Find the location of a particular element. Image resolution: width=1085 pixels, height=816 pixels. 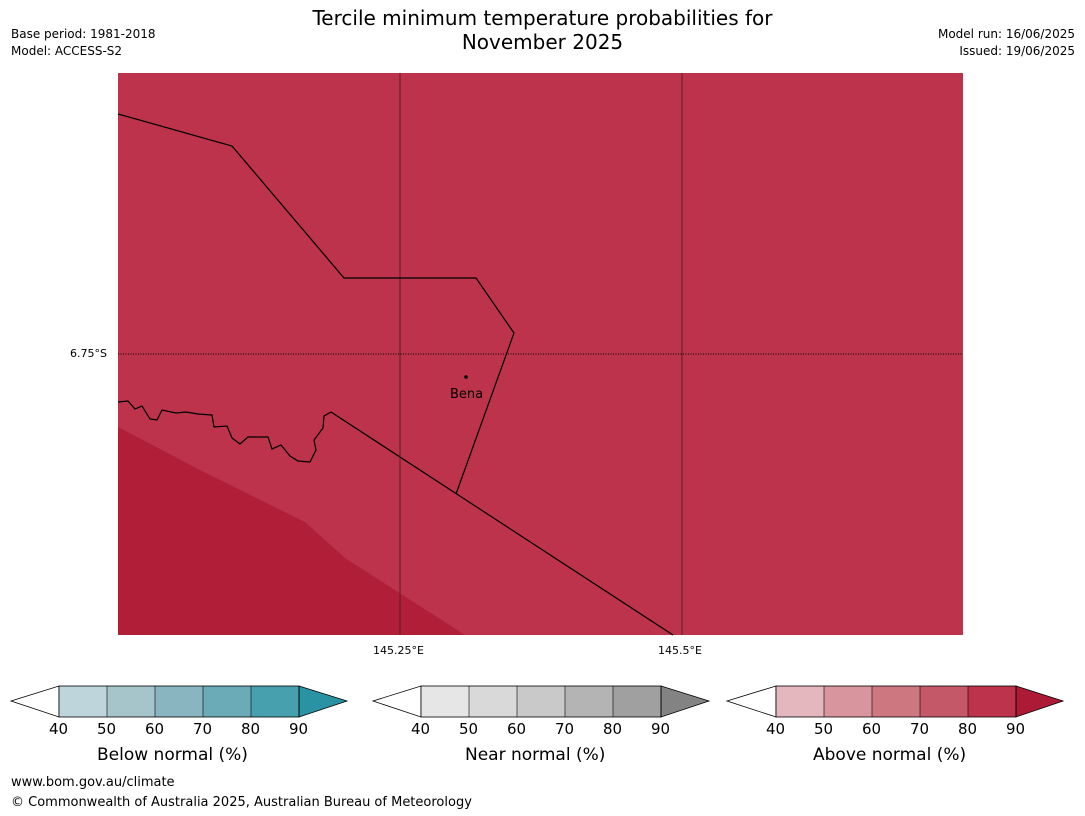

colorbar-above is located at coordinates (895, 701).